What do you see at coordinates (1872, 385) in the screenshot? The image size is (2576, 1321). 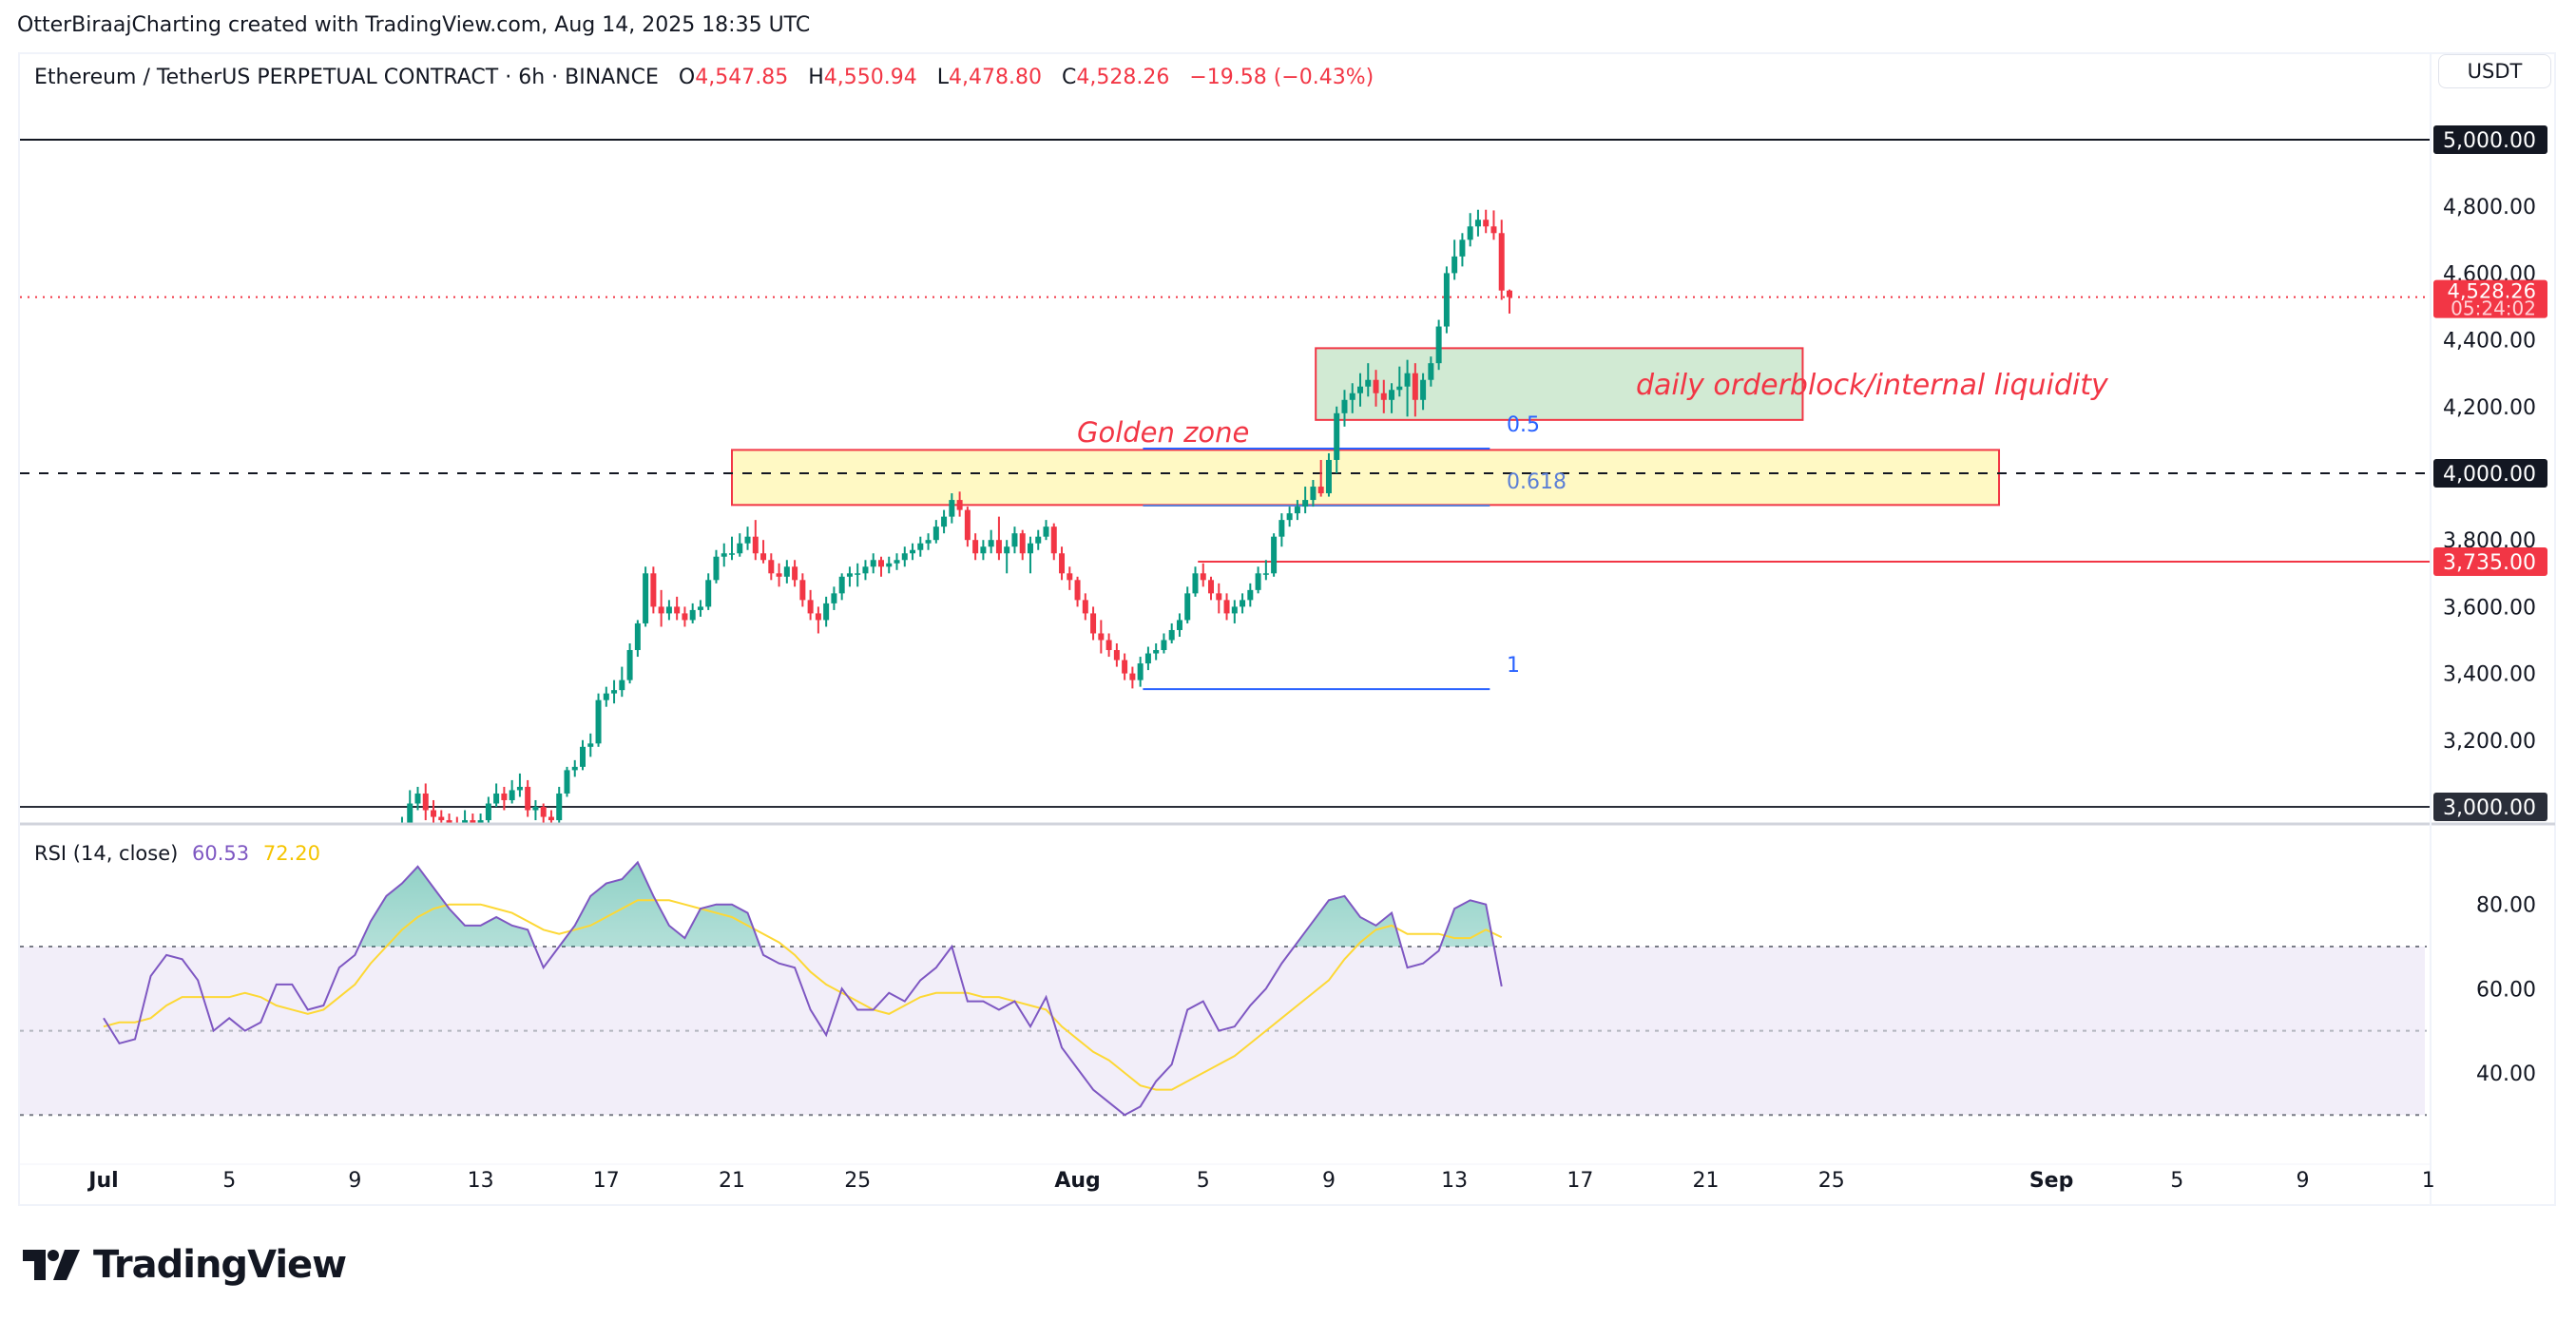 I see `orderblock-label: daily orderblock/internal liquidity` at bounding box center [1872, 385].